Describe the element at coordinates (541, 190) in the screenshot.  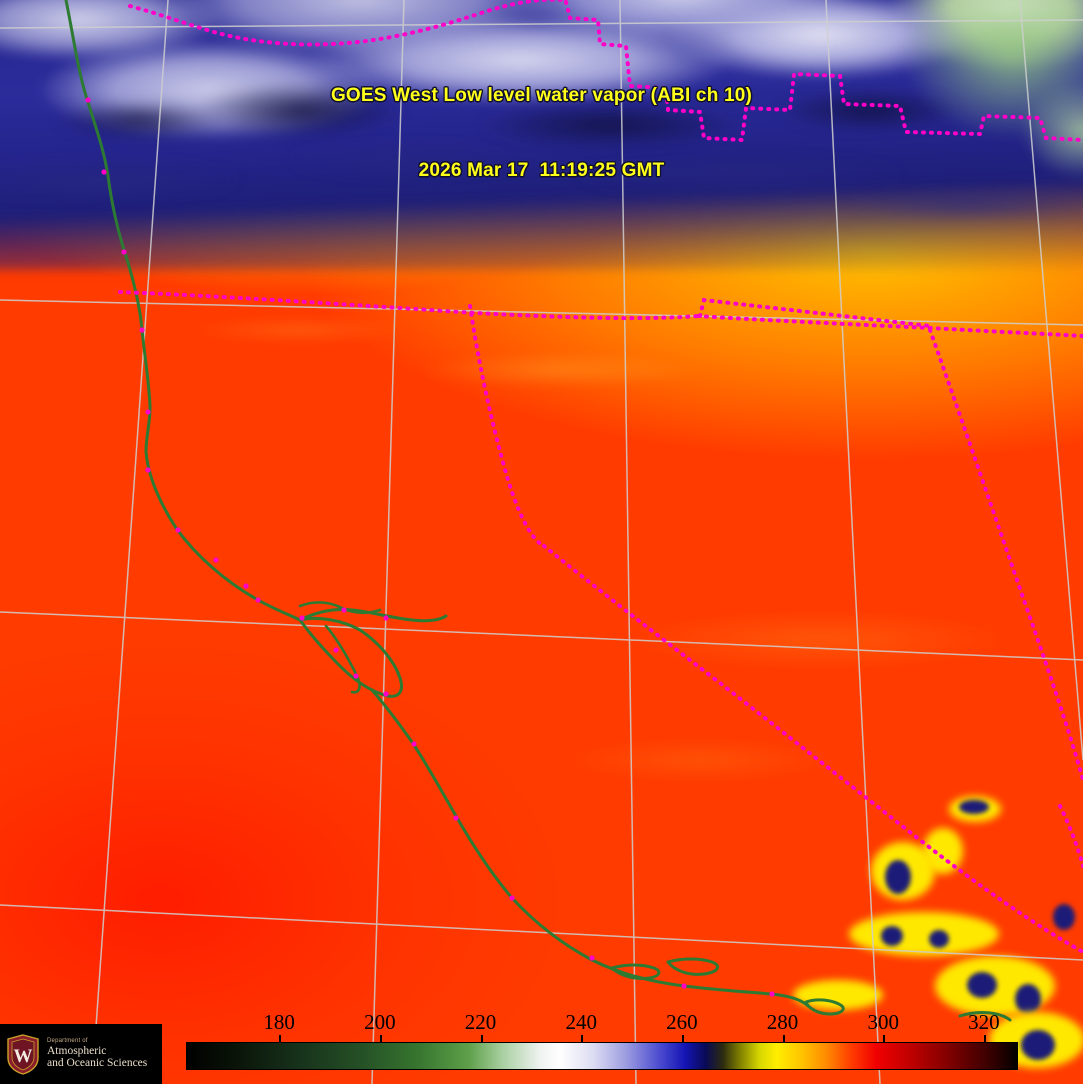
I see `cloud-fringe` at that location.